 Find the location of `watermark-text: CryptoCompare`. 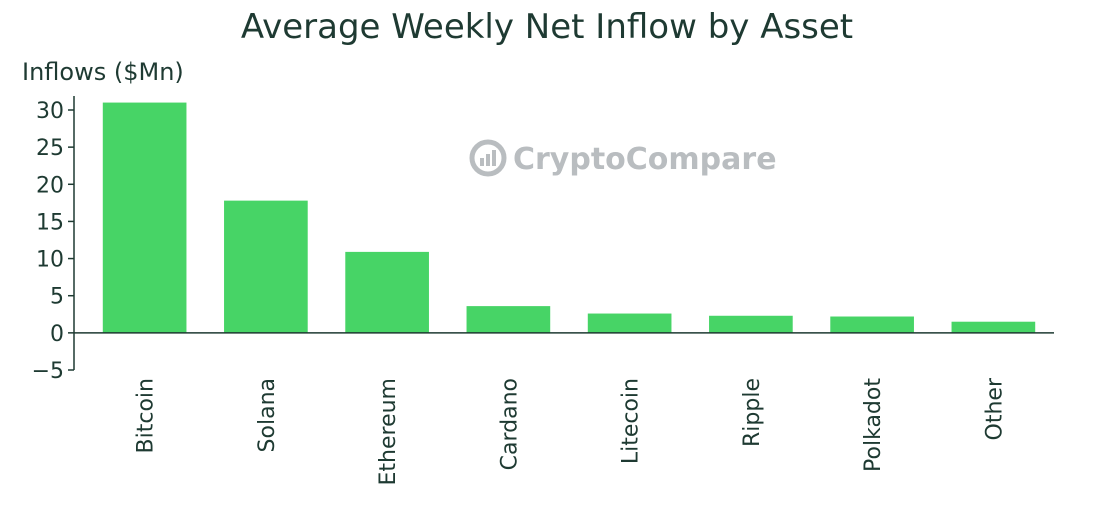

watermark-text: CryptoCompare is located at coordinates (645, 159).